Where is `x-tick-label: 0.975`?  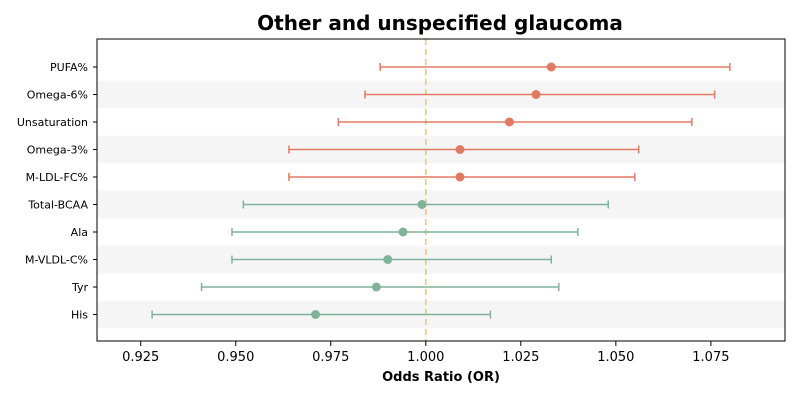 x-tick-label: 0.975 is located at coordinates (330, 357).